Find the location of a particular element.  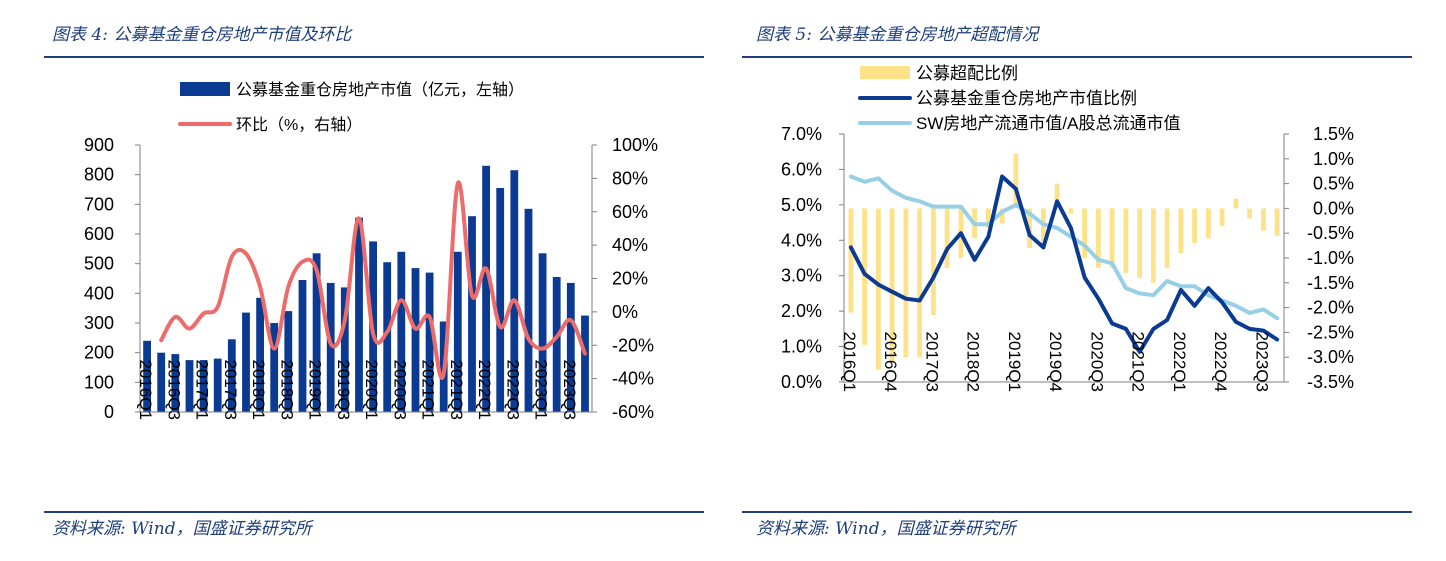

x-tick-label: 2021Q1 is located at coordinates (428, 390).